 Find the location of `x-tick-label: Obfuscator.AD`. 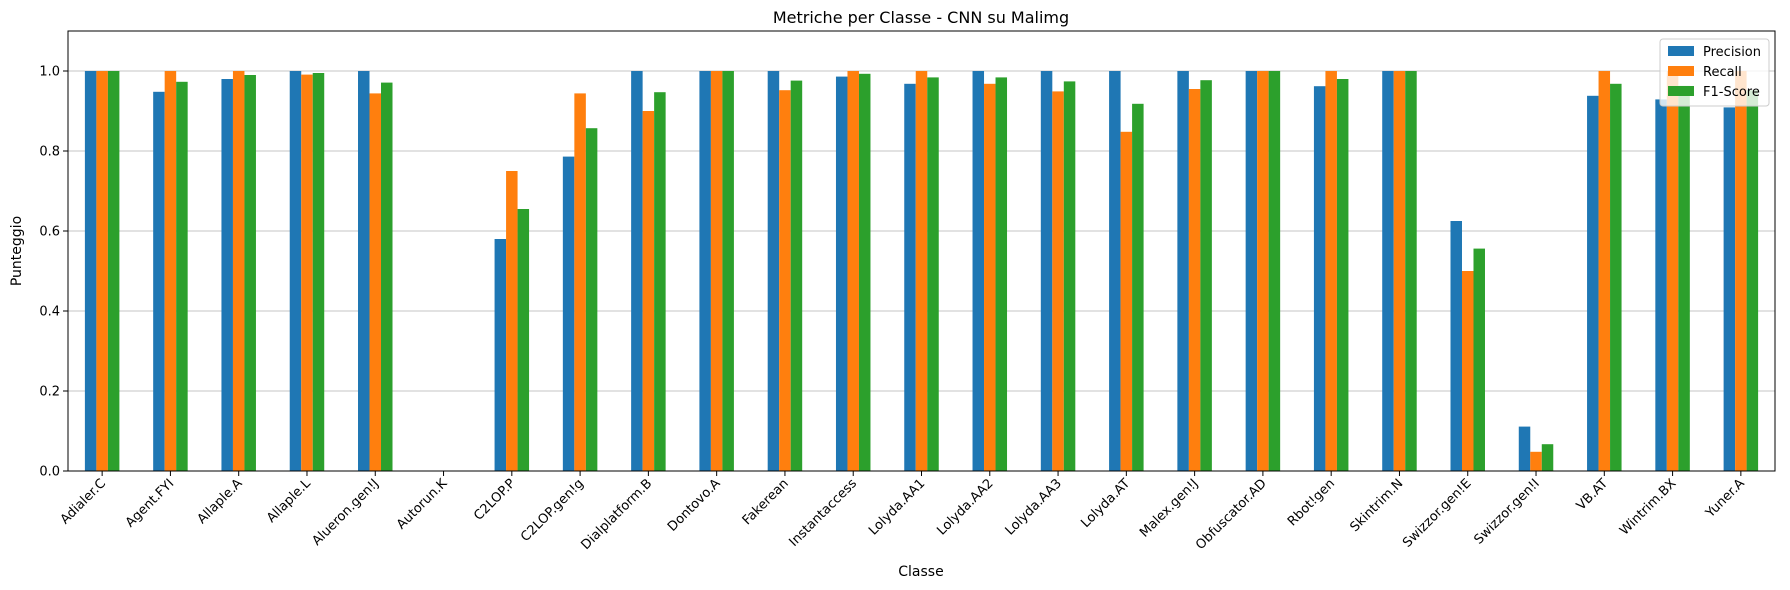

x-tick-label: Obfuscator.AD is located at coordinates (1231, 514).